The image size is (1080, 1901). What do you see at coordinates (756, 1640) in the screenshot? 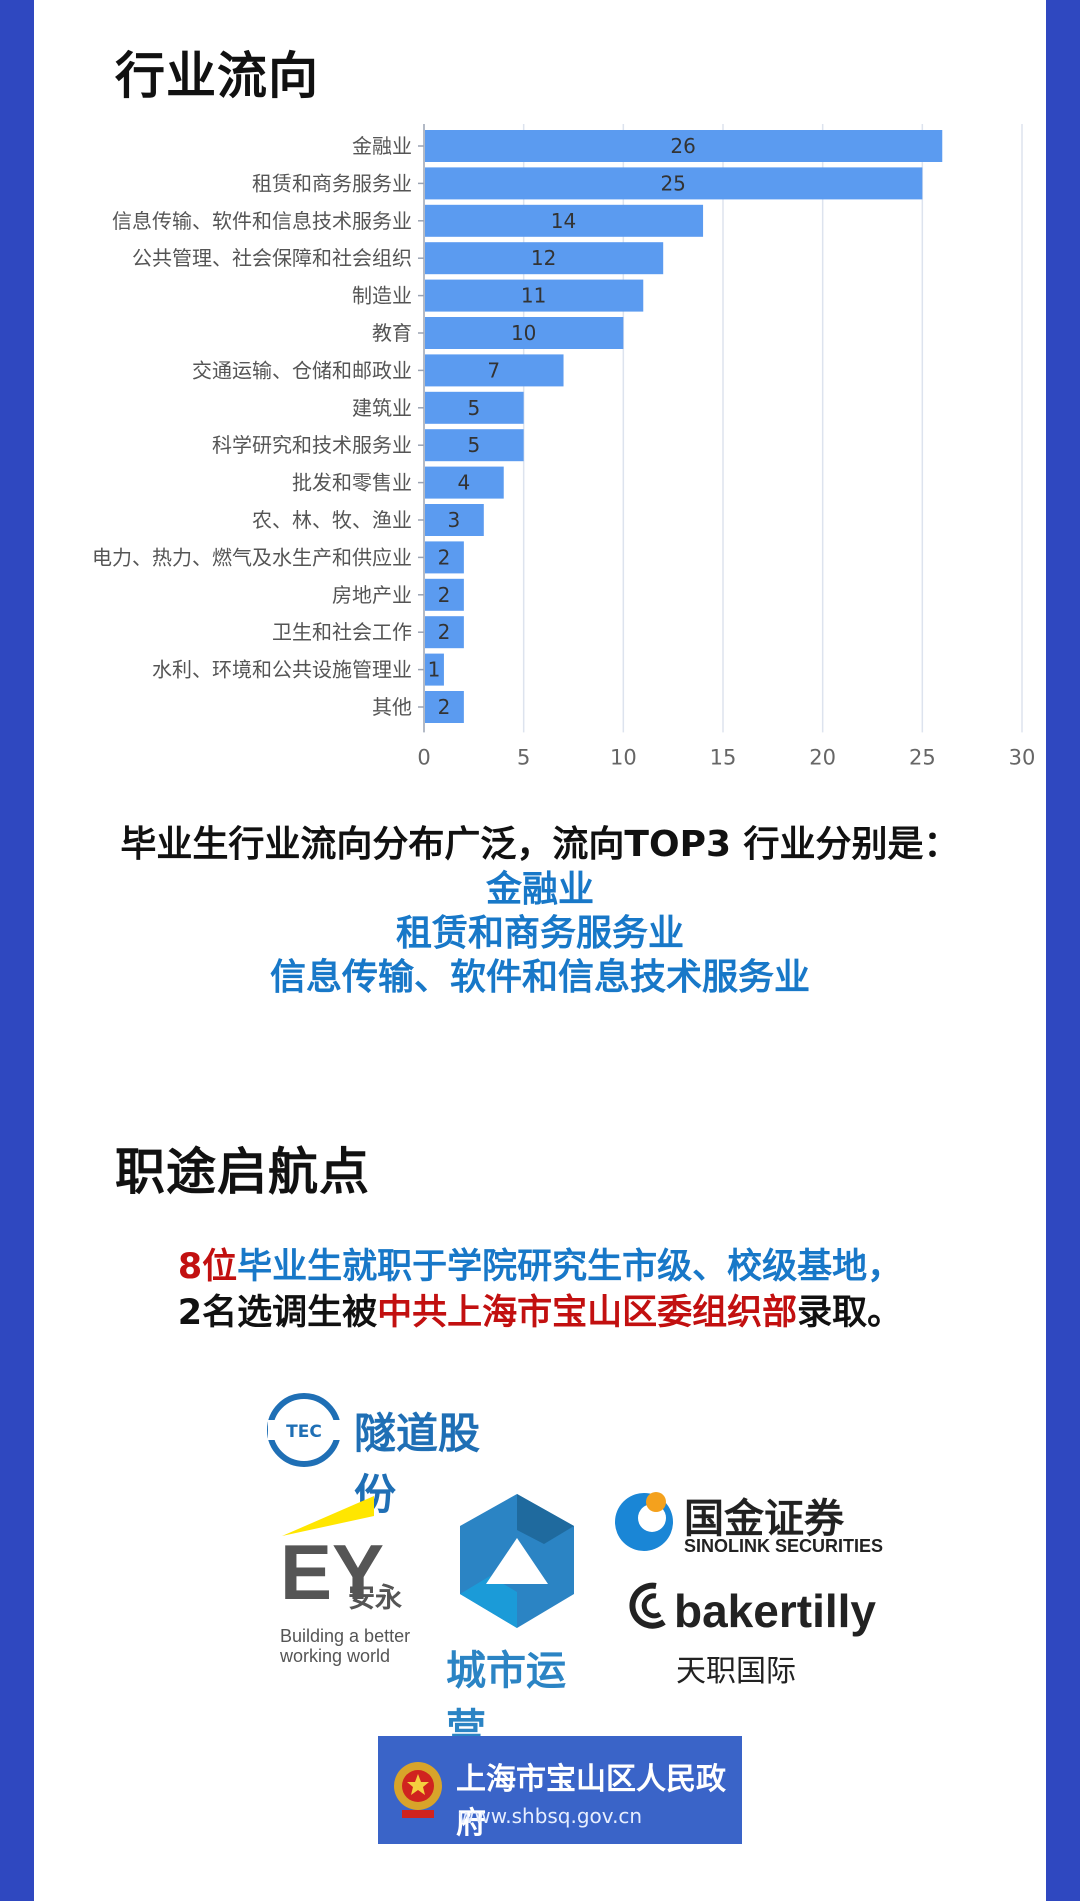
I see `bakertilly-logo: bakertilly 天职国际` at bounding box center [756, 1640].